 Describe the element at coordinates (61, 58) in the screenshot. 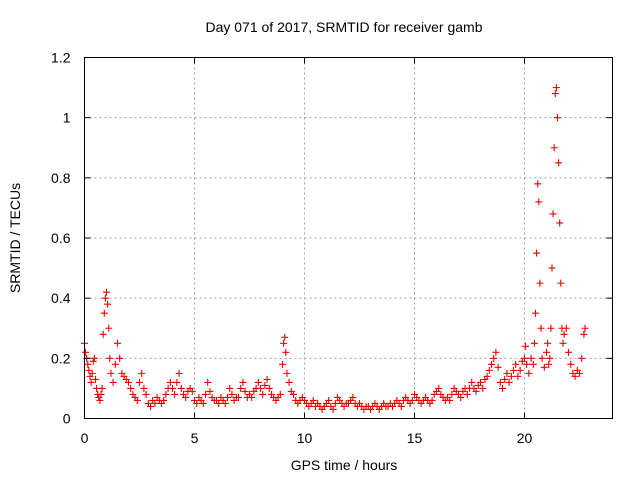

I see `y-tick-label: 1.2` at that location.